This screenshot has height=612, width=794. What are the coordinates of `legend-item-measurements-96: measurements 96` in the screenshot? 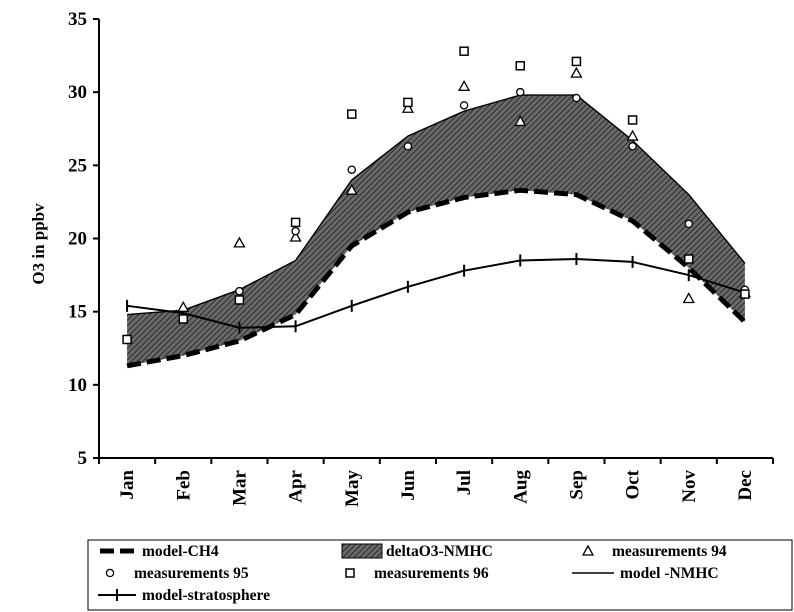 It's located at (417, 573).